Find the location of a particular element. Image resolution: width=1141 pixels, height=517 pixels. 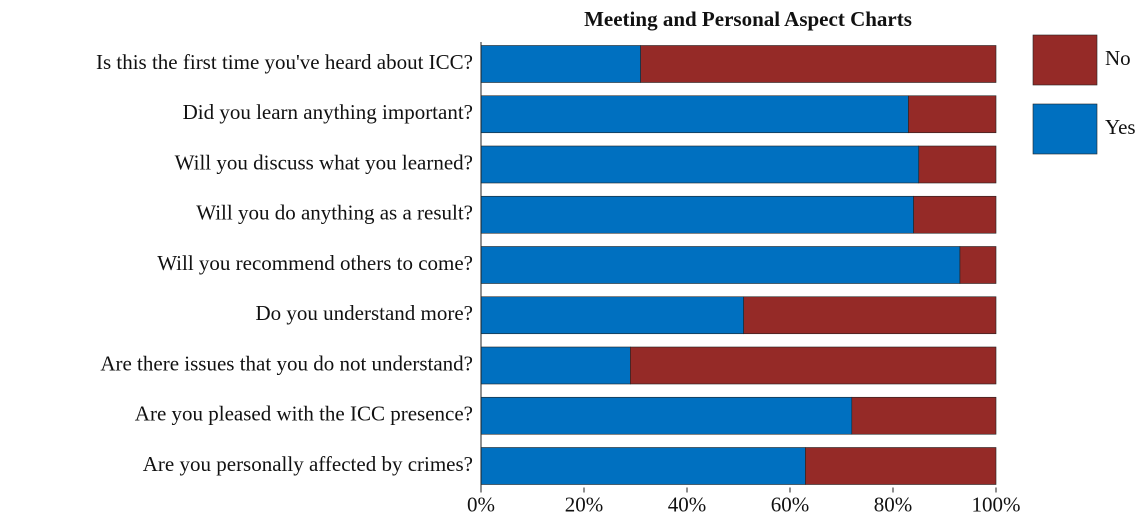

x-tick-label: 60% is located at coordinates (790, 504).